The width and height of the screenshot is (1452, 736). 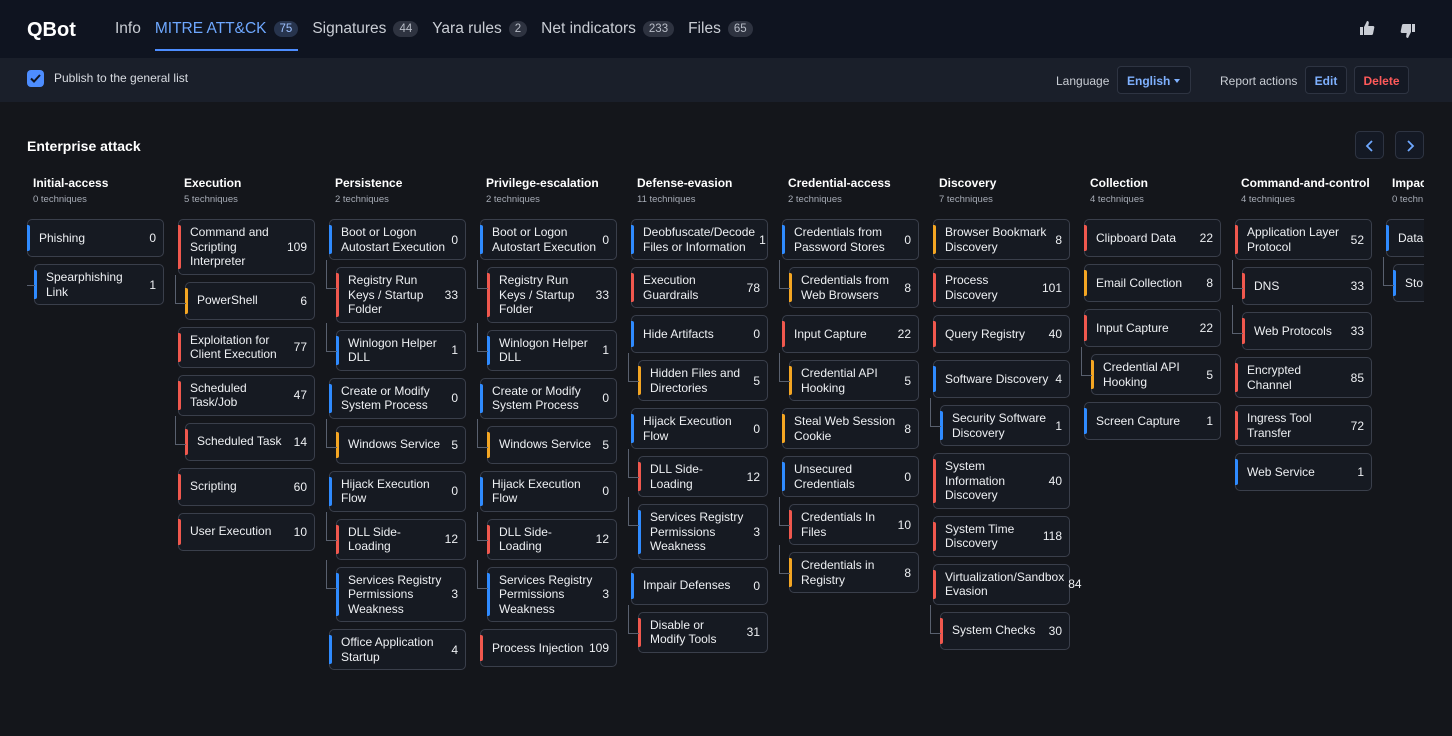 I want to click on technique-card: Exploitation for Client Execution 77, so click(x=246, y=347).